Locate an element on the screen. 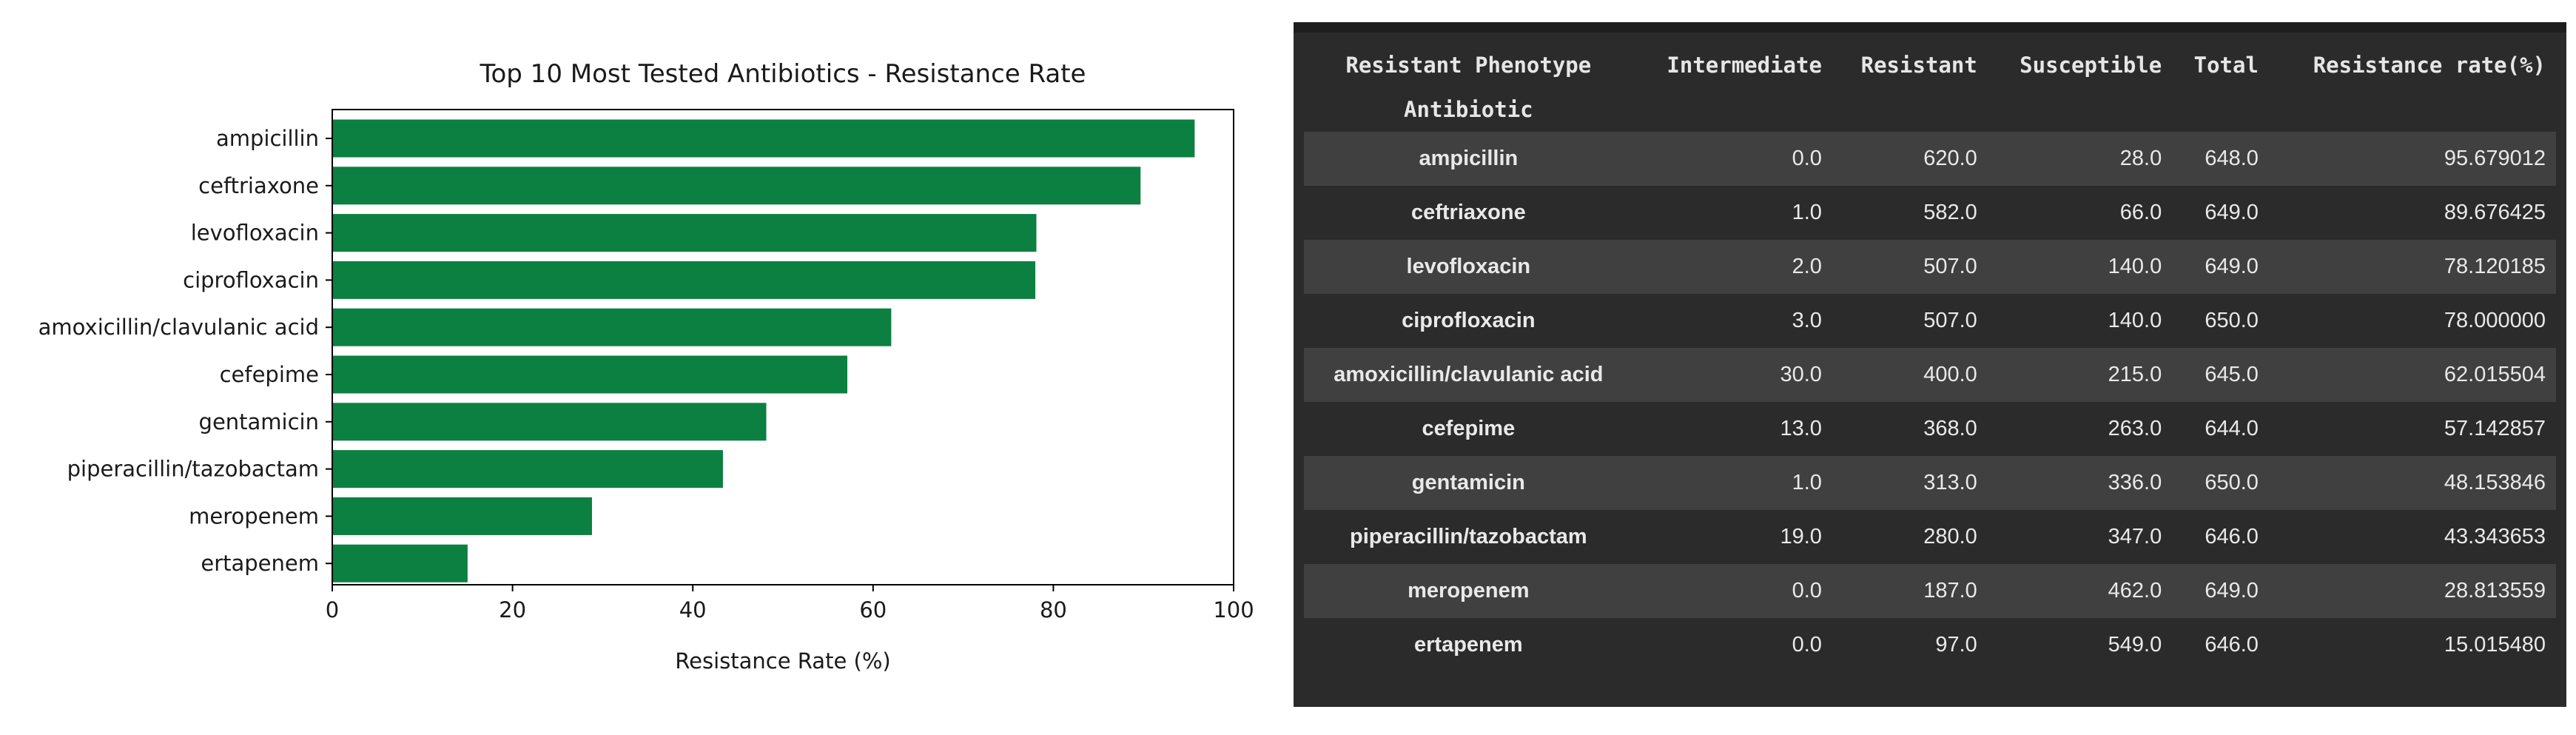 The width and height of the screenshot is (2576, 735). row-index-antibiotic: gentamicin is located at coordinates (1468, 483).